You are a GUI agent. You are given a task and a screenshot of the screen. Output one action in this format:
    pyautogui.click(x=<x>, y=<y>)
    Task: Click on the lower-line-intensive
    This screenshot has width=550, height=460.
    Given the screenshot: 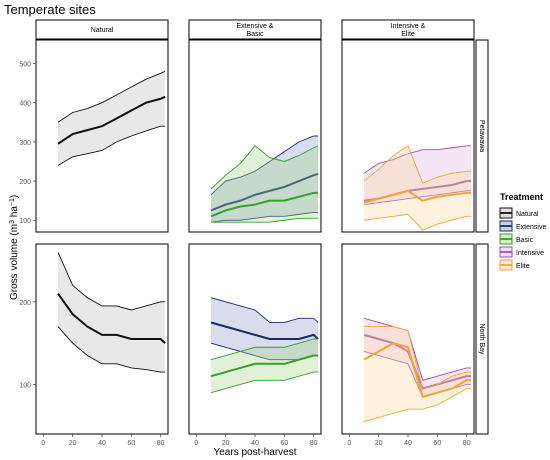 What is the action you would take?
    pyautogui.click(x=417, y=198)
    